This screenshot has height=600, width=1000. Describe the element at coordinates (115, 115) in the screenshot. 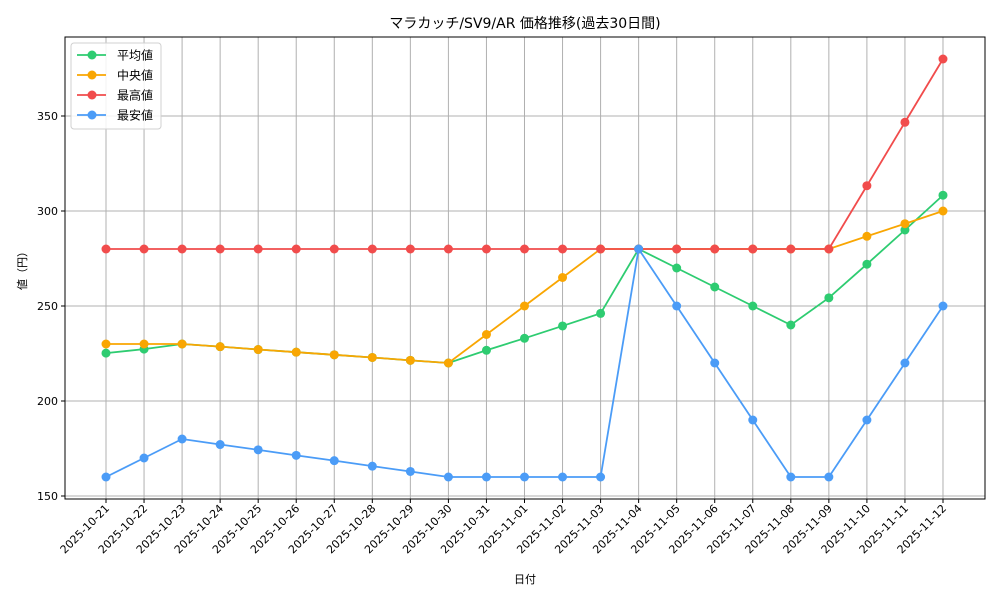

I see `legend-item: 最安値` at that location.